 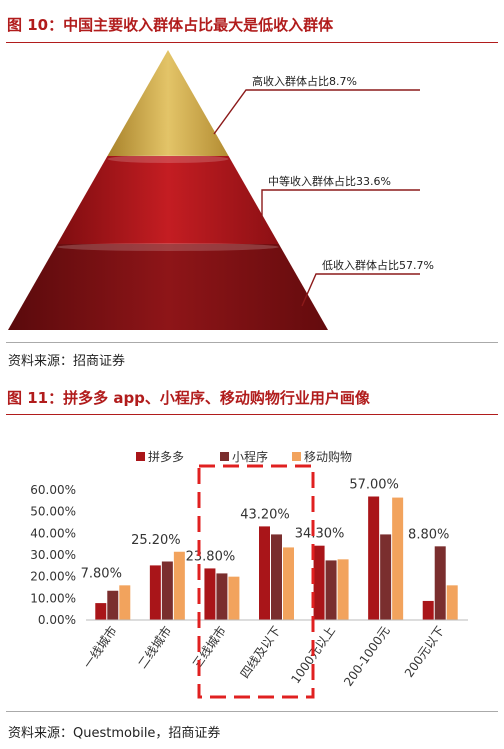 I want to click on x-tick-label: 200-1000元, so click(x=366, y=656).